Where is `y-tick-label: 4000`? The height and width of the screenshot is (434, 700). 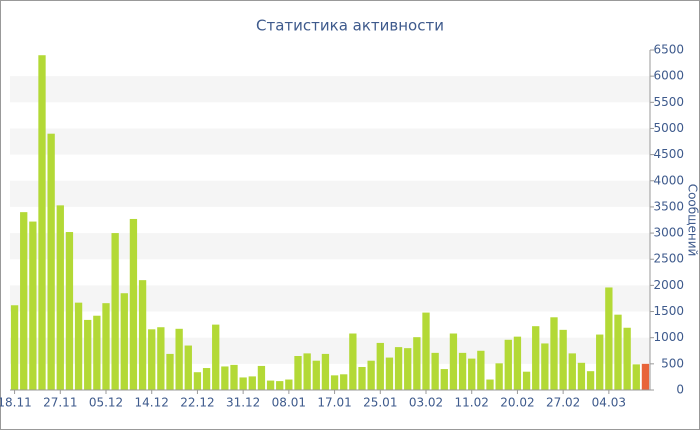 y-tick-label: 4000 is located at coordinates (668, 180).